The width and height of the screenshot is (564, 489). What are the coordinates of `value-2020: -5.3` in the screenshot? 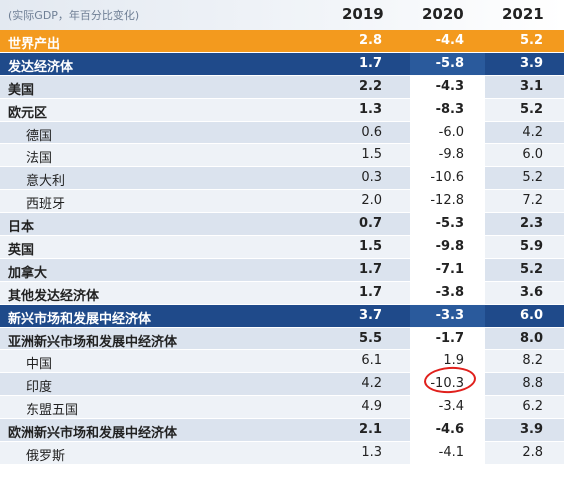 It's located at (449, 224).